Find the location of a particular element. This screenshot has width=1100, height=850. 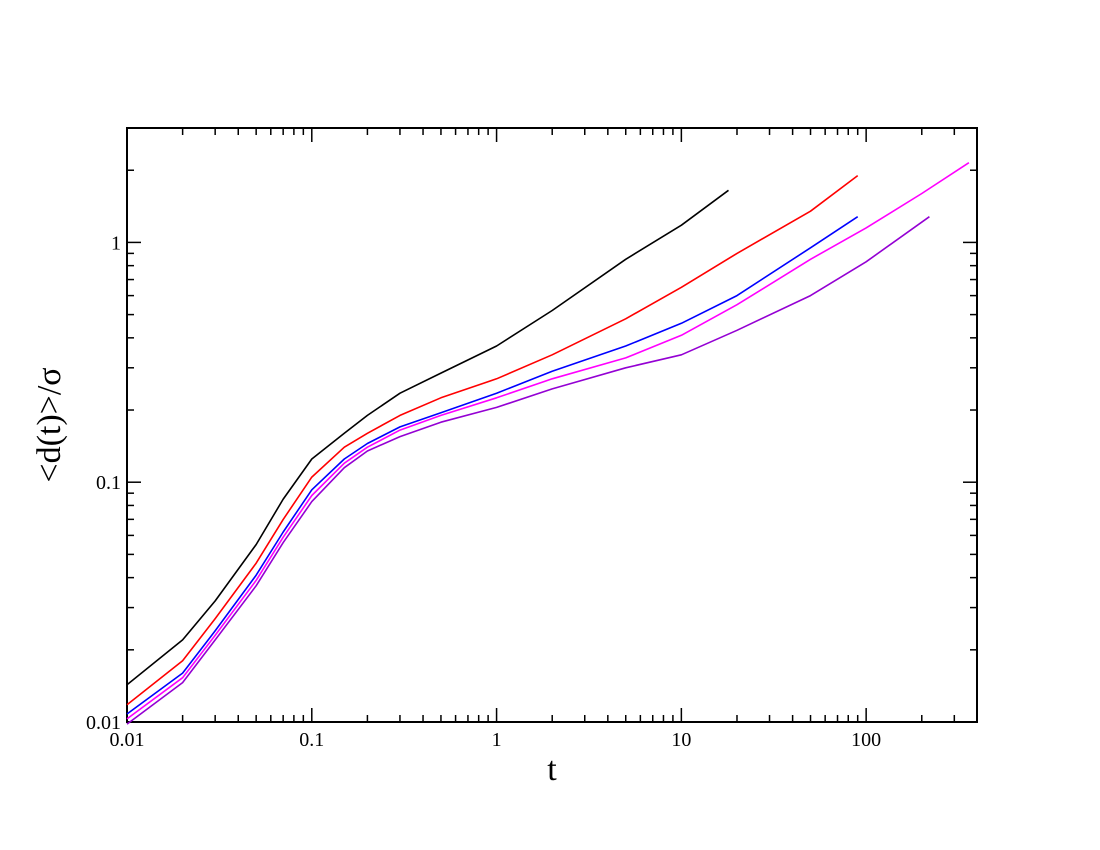

y-axis-label: <d(t)>/σ is located at coordinates (49, 424).